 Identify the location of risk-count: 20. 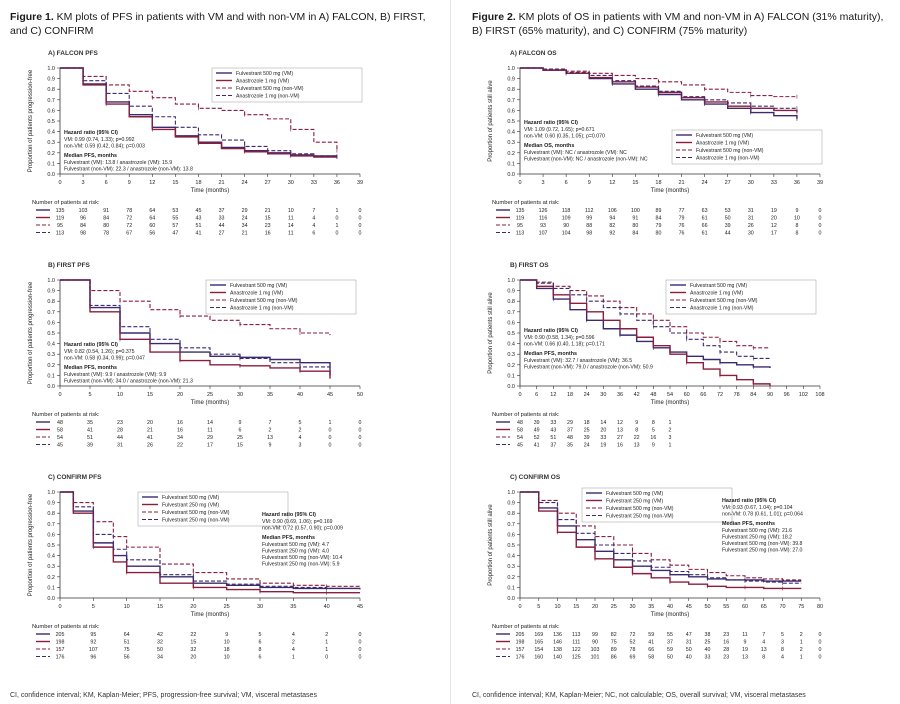
(774, 219).